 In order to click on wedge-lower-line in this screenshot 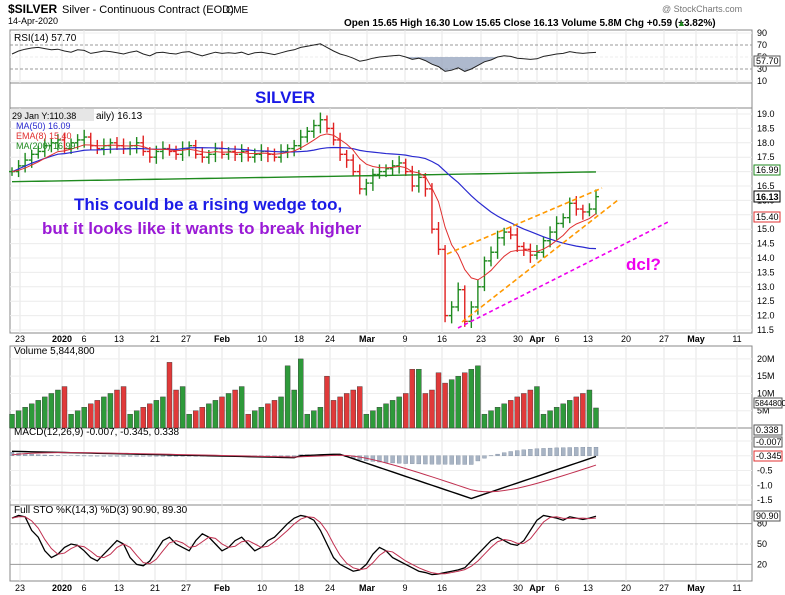, I will do `click(540, 261)`.